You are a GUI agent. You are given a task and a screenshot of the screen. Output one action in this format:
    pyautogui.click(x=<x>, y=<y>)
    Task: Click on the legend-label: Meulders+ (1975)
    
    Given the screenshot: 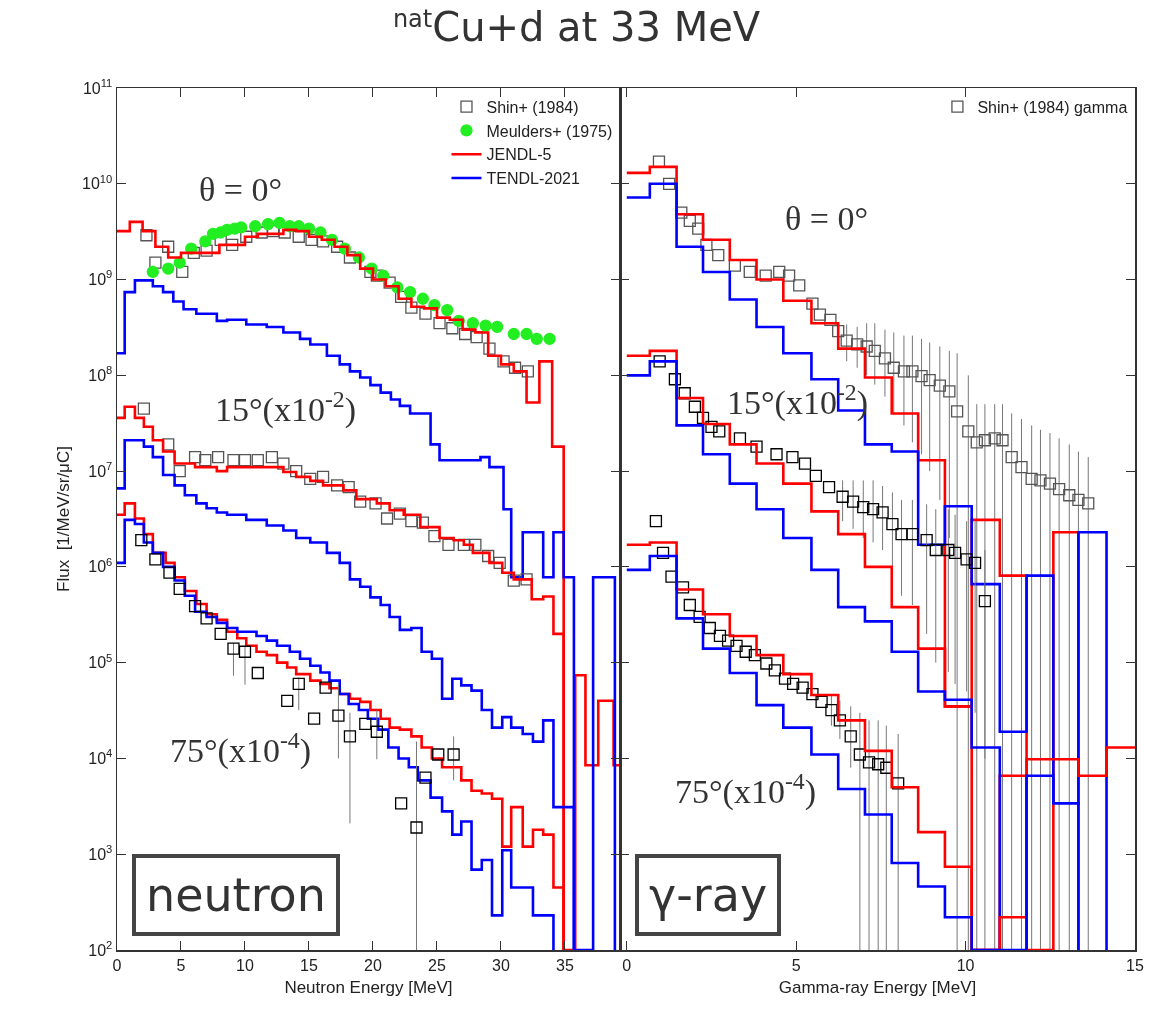 What is the action you would take?
    pyautogui.click(x=549, y=131)
    